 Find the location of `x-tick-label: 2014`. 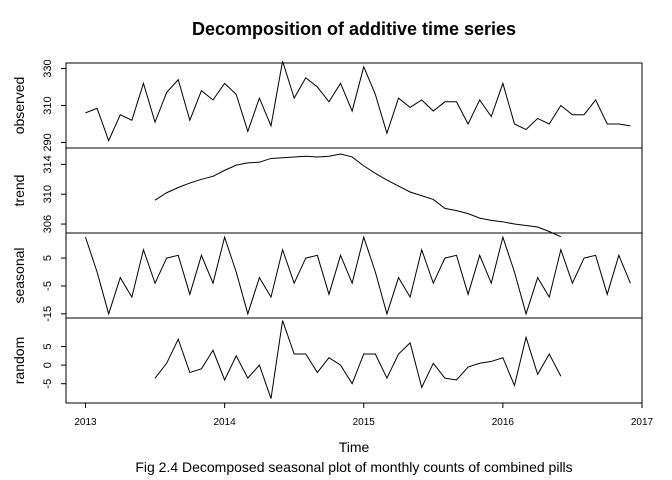

x-tick-label: 2014 is located at coordinates (224, 422).